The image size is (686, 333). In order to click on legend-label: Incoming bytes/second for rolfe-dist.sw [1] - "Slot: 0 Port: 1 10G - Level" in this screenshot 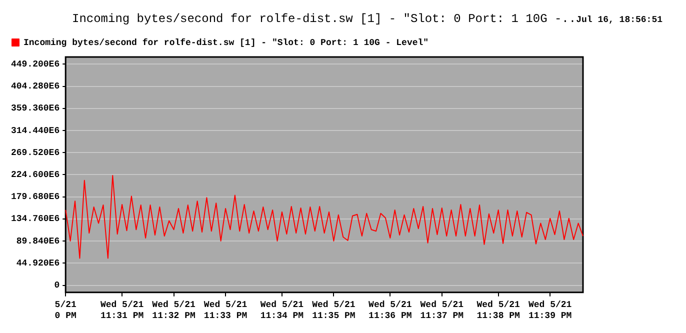, I will do `click(226, 43)`.